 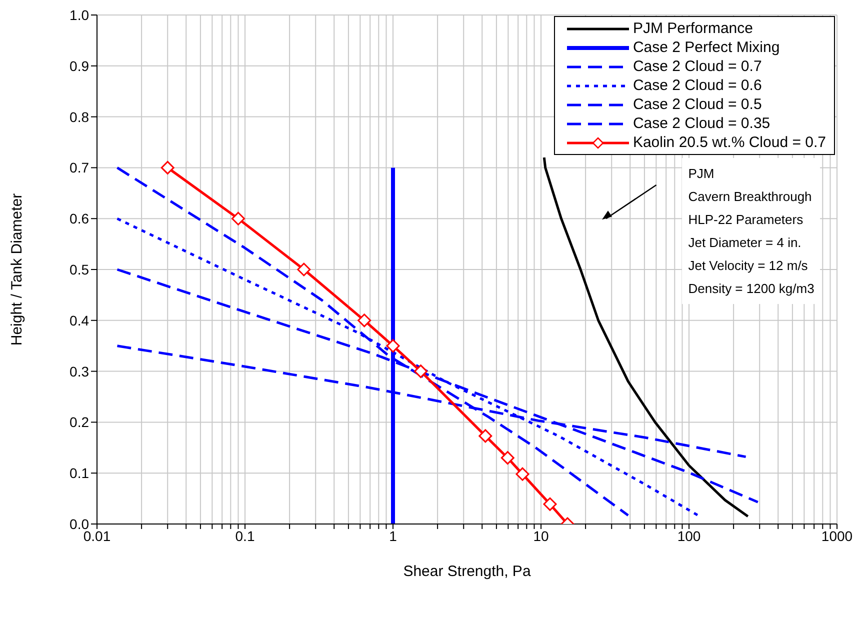 I want to click on legend-label: Case 2 Perfect Mixing, so click(x=706, y=47).